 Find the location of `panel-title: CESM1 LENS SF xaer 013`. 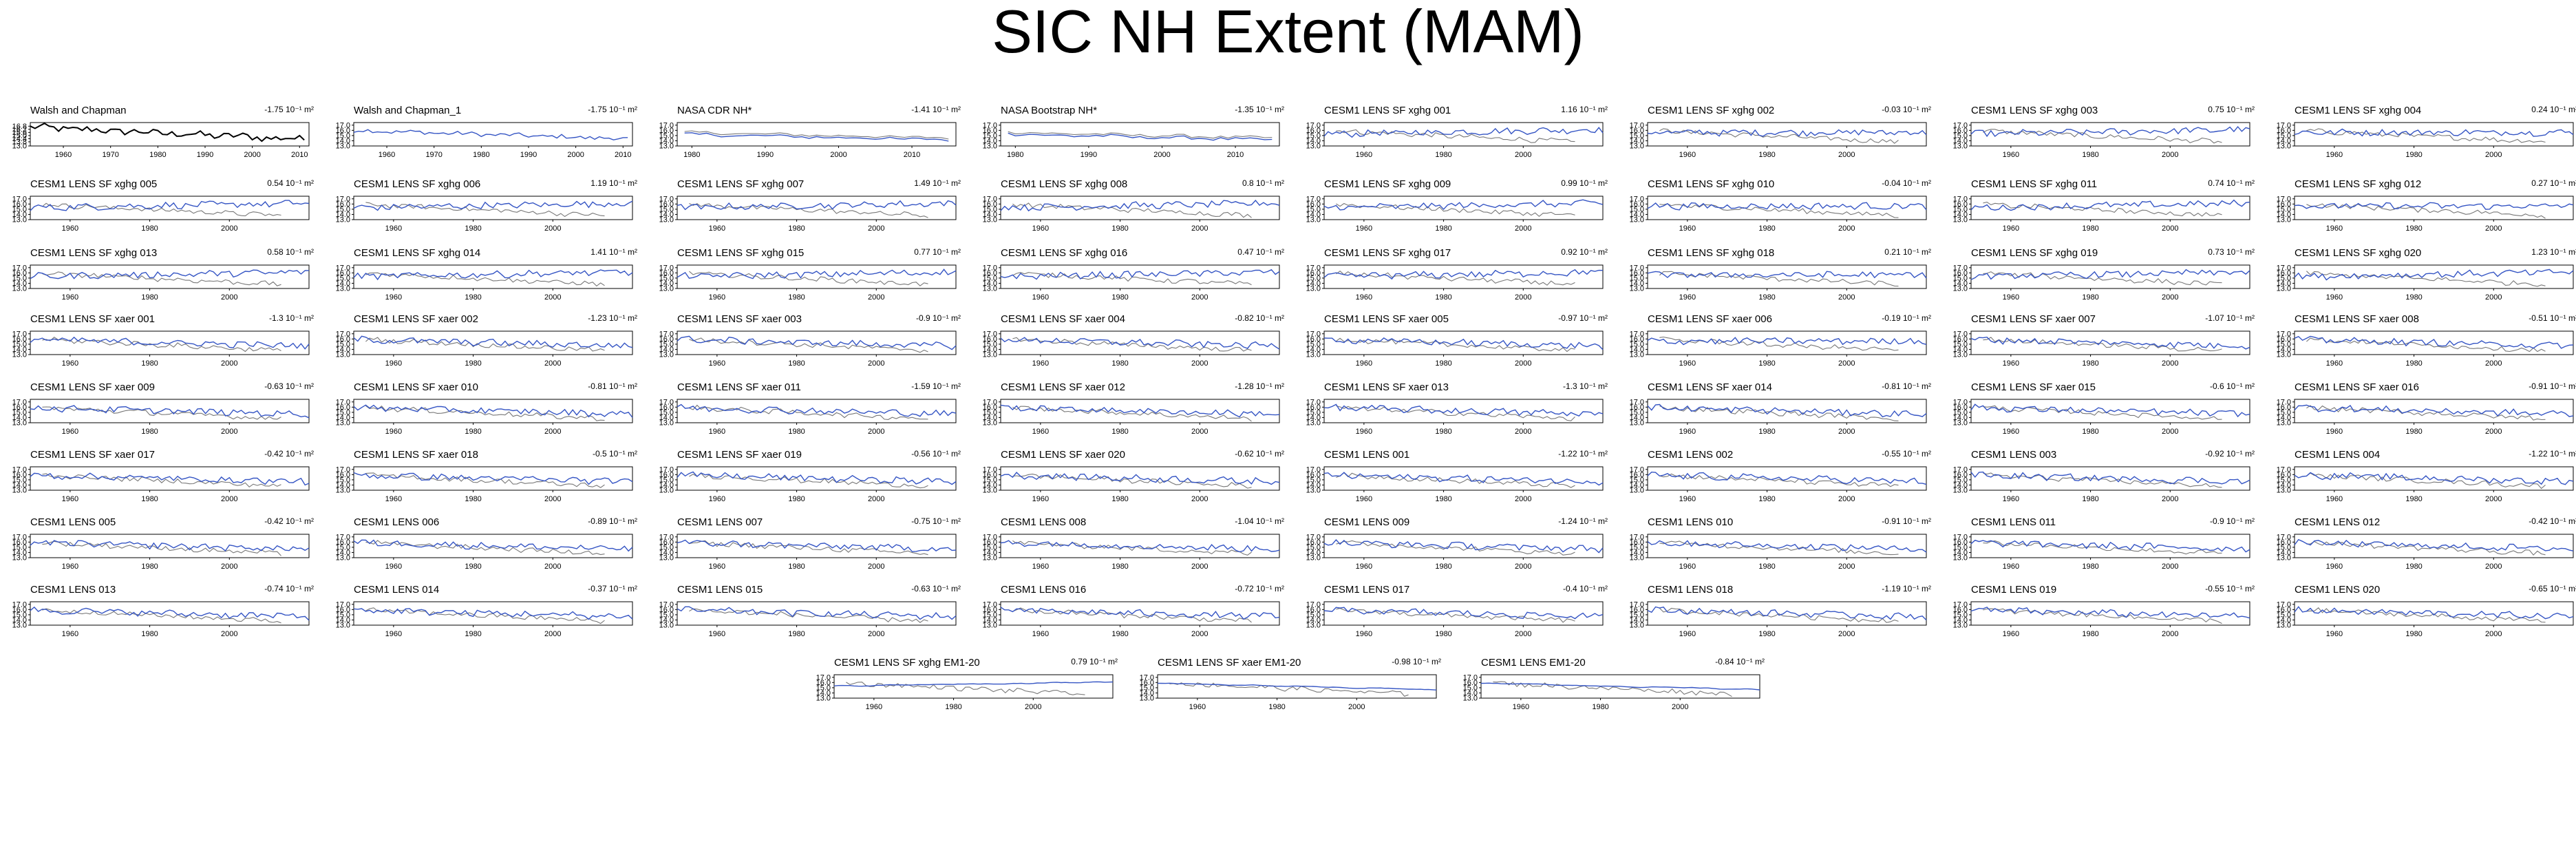

panel-title: CESM1 LENS SF xaer 013 is located at coordinates (1386, 387).